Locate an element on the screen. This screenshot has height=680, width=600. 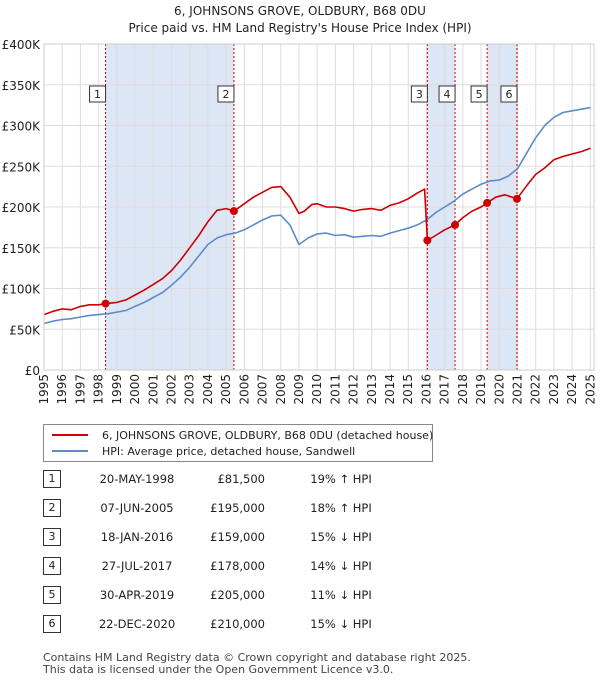
sale-badge-text: 3 is located at coordinates (419, 94).